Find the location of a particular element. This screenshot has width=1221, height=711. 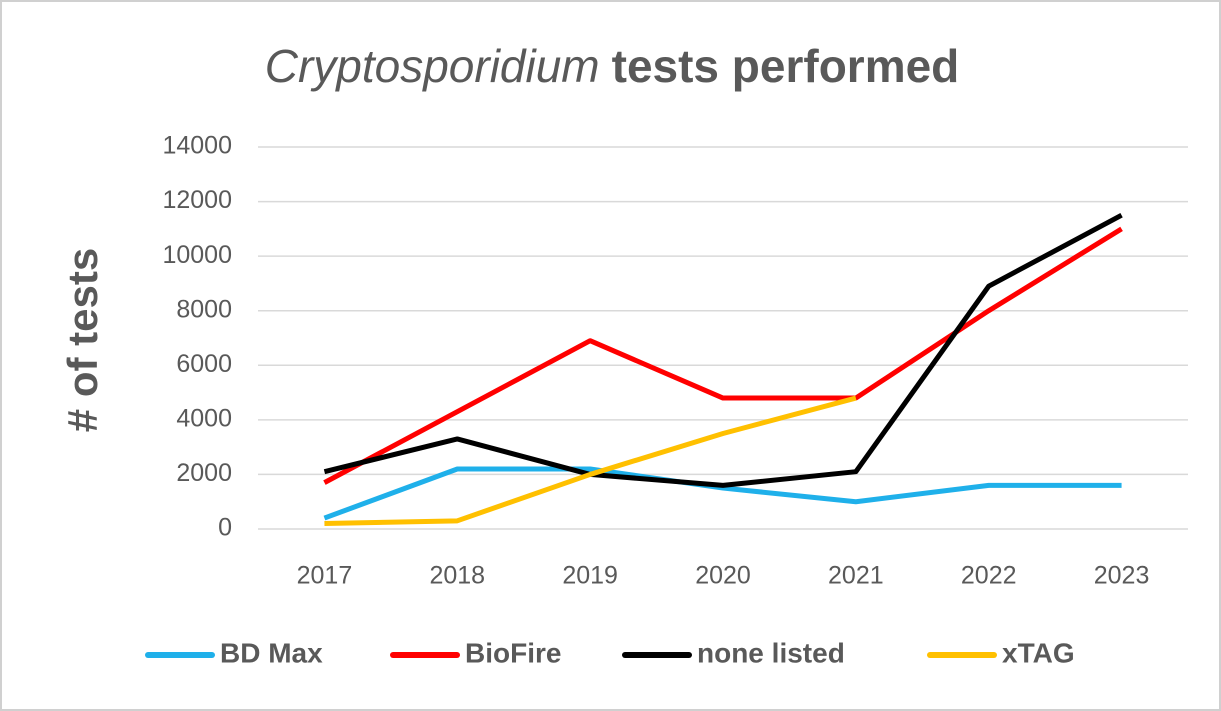

x-tick-label: 2018 is located at coordinates (457, 576).